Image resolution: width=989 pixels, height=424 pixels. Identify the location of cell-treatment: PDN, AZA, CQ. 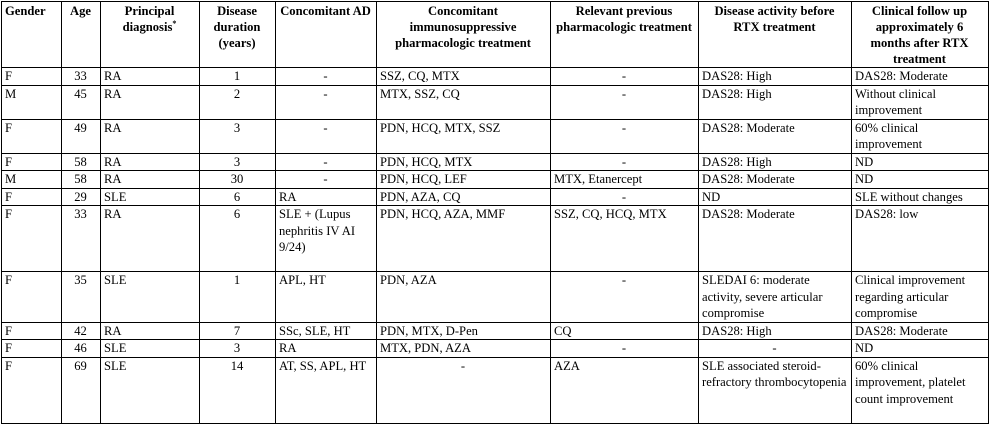
(463, 196).